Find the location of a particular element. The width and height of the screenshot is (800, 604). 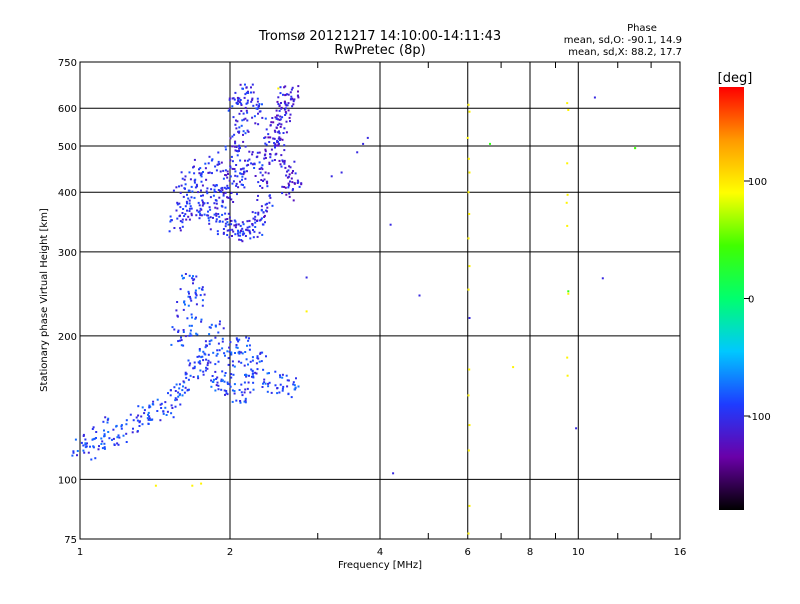

y-tick-label: 200 is located at coordinates (67, 337).